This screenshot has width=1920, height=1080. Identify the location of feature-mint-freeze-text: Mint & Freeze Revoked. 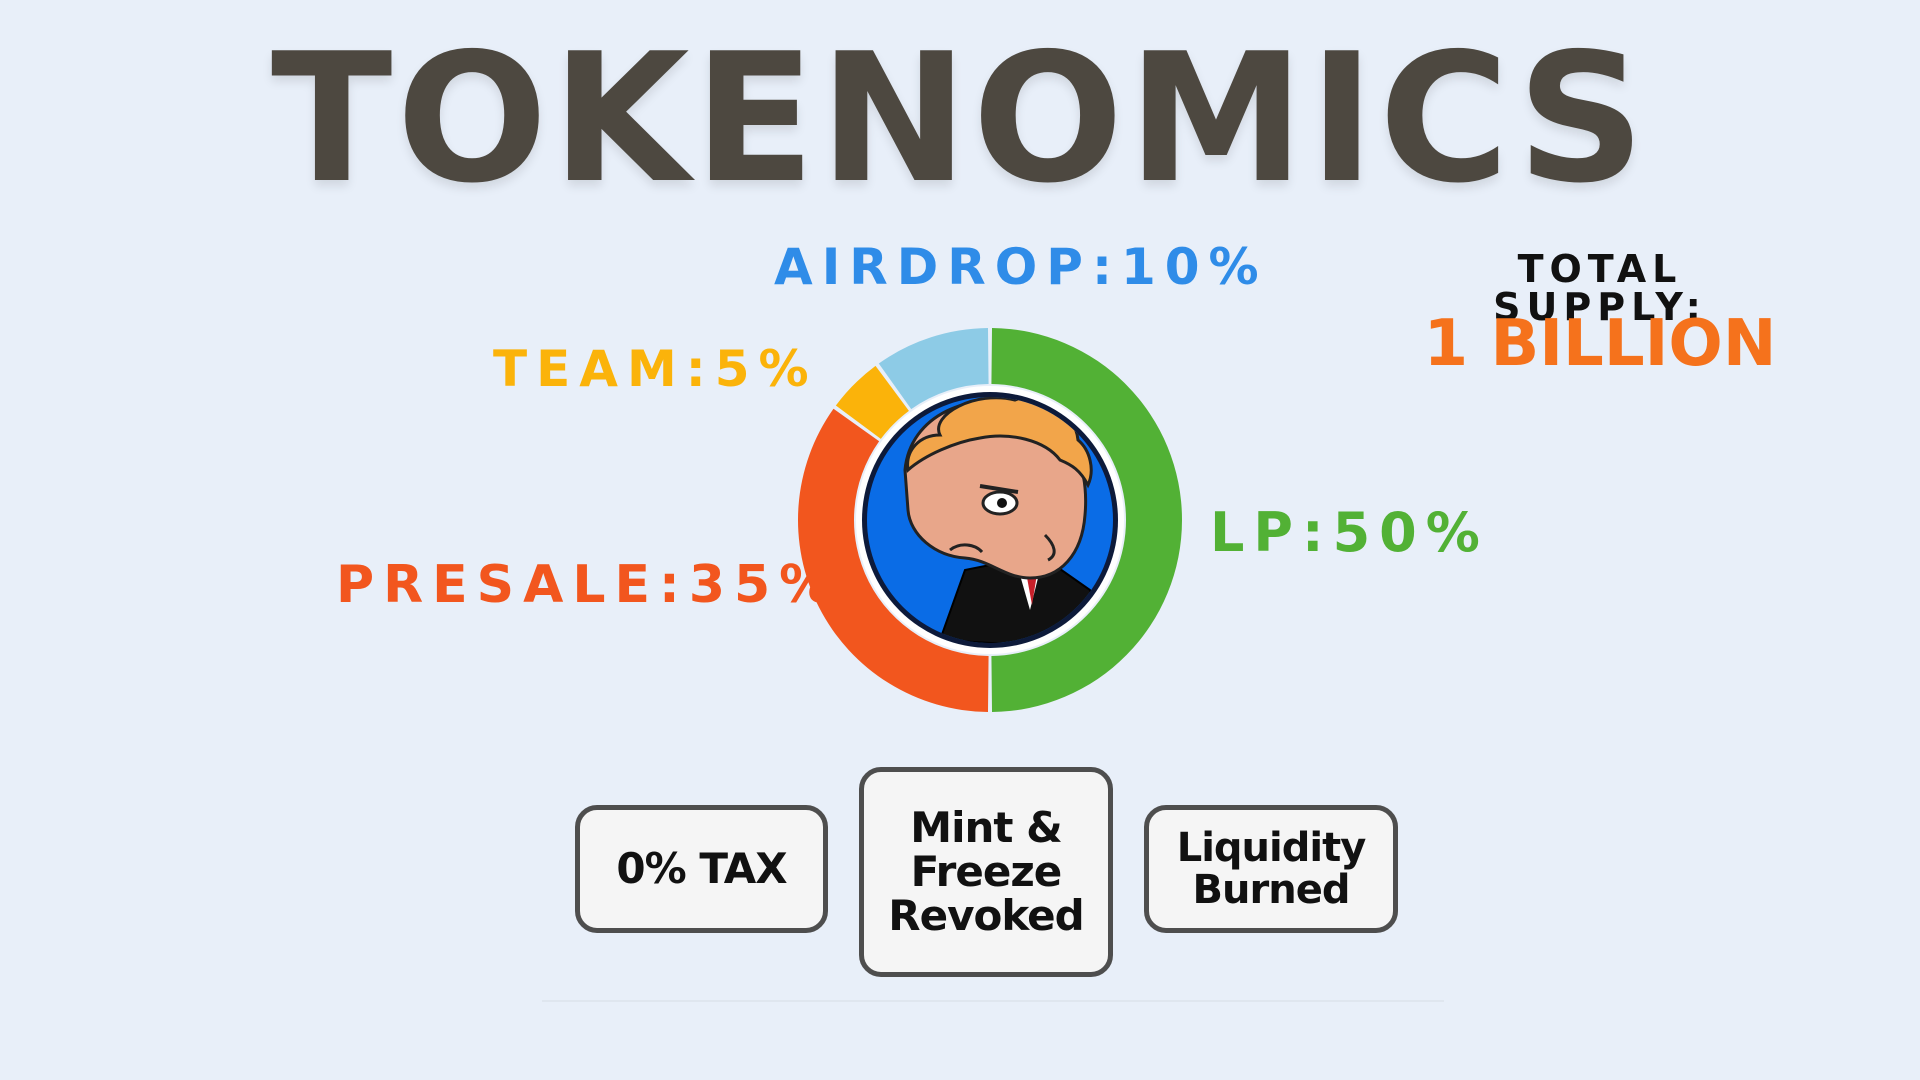
(986, 871).